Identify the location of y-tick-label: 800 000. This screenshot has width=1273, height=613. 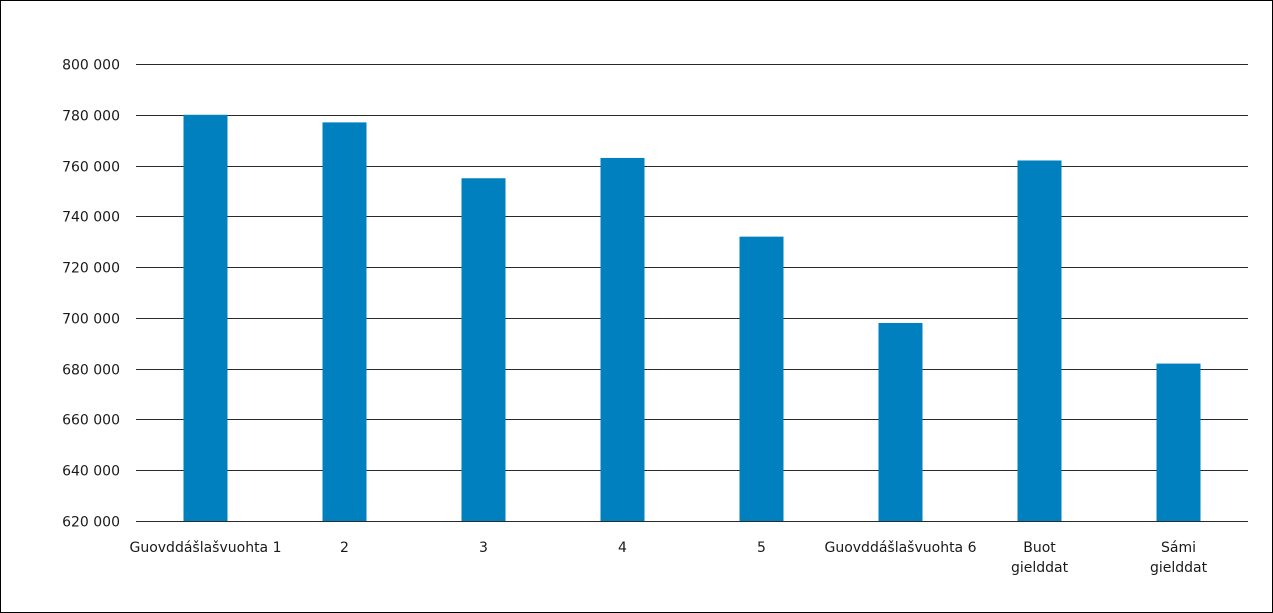
(91, 66).